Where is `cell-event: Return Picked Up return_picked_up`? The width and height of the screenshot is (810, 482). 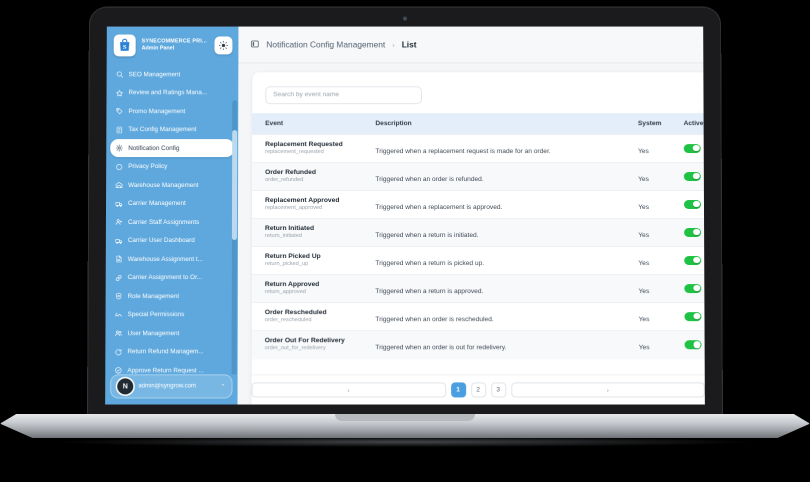 cell-event: Return Picked Up return_picked_up is located at coordinates (313, 260).